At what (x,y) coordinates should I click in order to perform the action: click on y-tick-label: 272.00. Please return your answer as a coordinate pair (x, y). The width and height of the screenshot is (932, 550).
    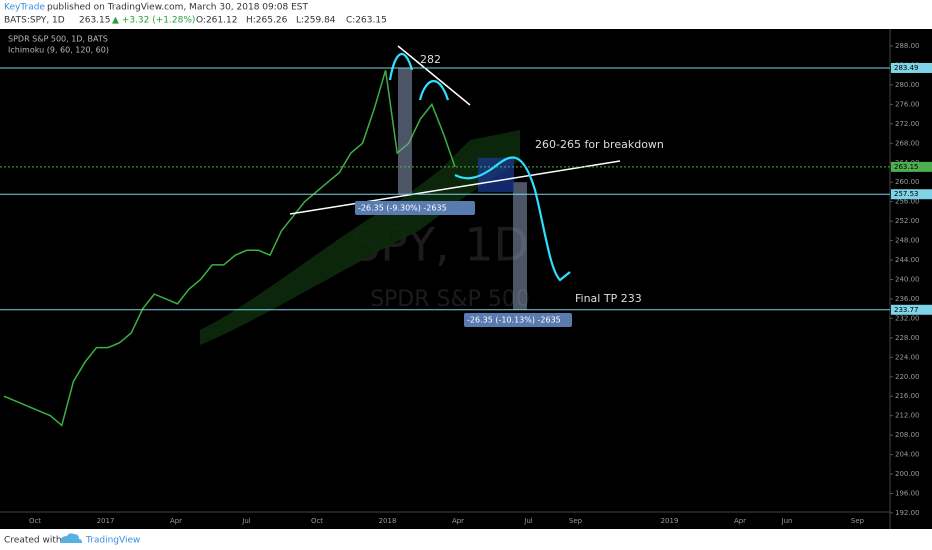
    Looking at the image, I should click on (907, 124).